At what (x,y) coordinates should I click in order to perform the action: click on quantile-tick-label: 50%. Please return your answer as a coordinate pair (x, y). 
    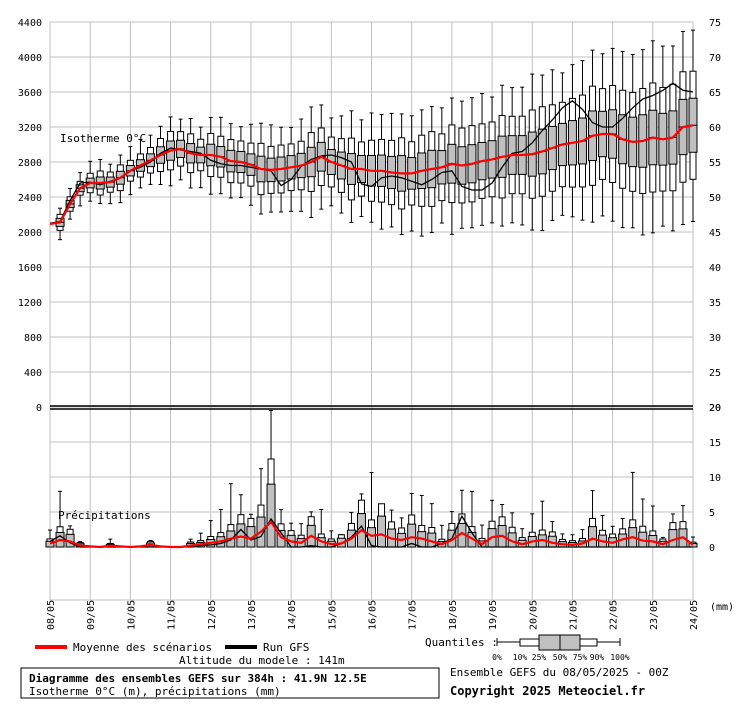
    Looking at the image, I should click on (560, 657).